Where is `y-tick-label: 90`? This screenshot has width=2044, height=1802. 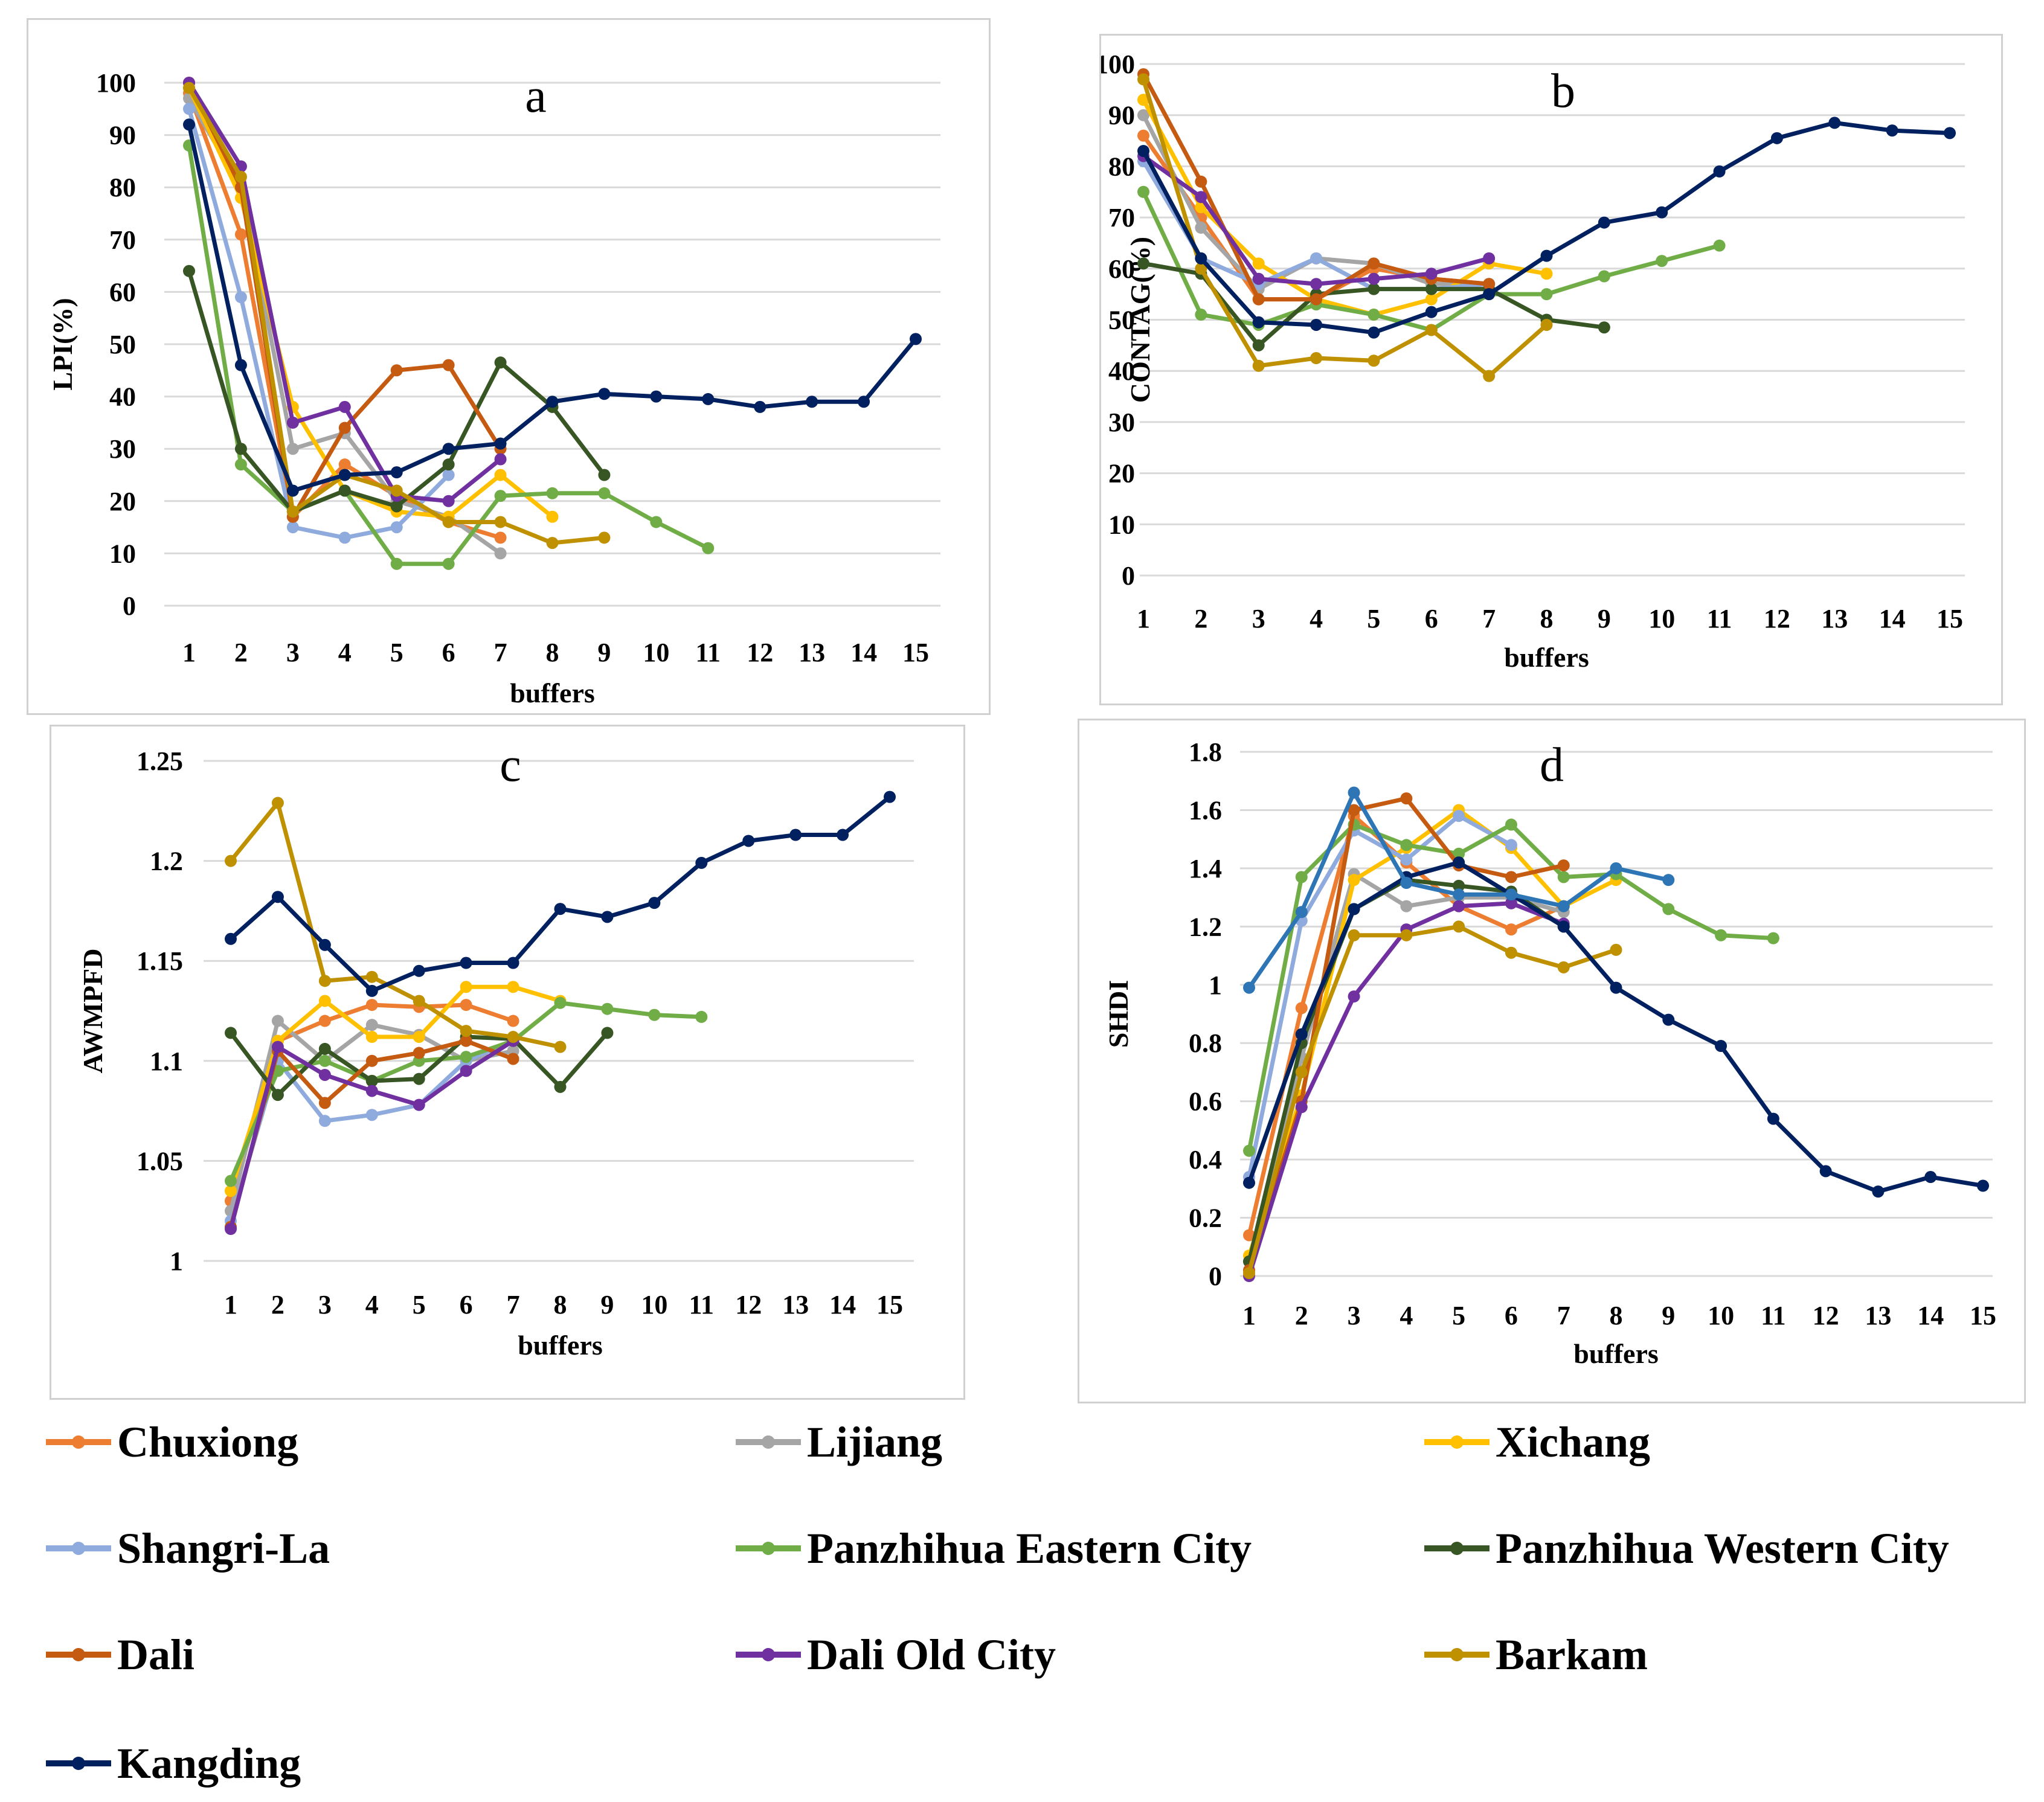
y-tick-label: 90 is located at coordinates (123, 135).